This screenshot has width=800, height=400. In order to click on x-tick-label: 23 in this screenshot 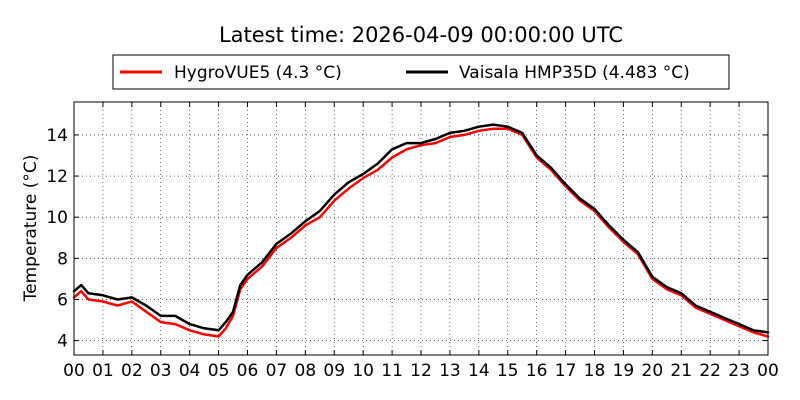, I will do `click(739, 371)`.